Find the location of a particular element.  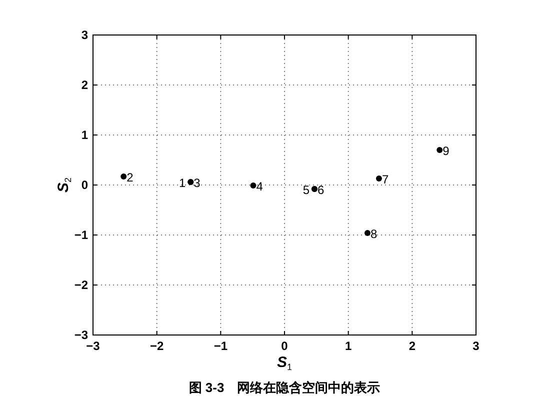

annotation: 3 is located at coordinates (197, 183).